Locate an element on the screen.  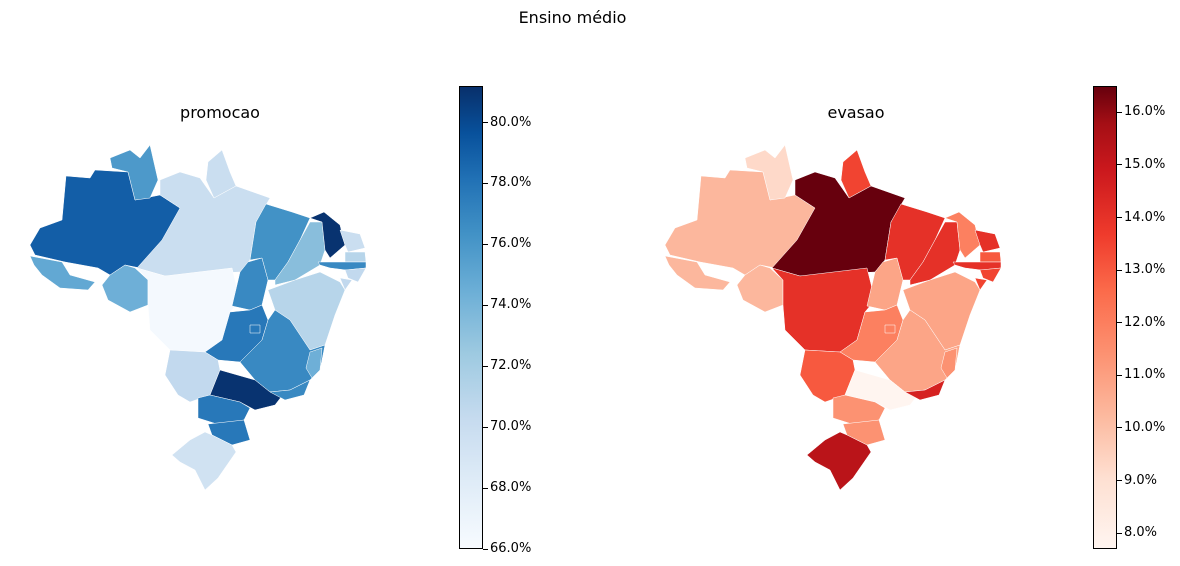
evasao-state-to is located at coordinates (885, 284).